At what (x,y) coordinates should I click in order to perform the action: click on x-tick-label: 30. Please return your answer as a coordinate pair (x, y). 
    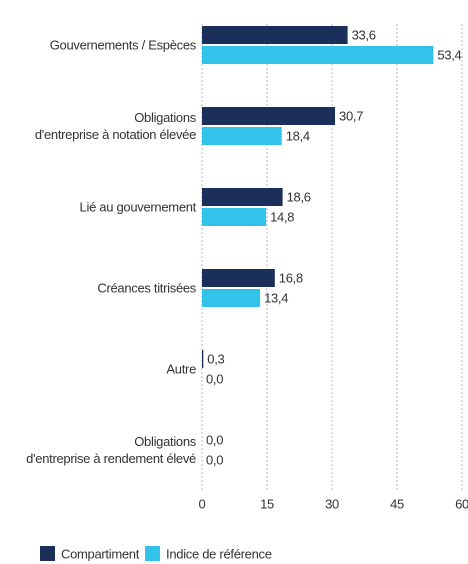
    Looking at the image, I should click on (332, 503).